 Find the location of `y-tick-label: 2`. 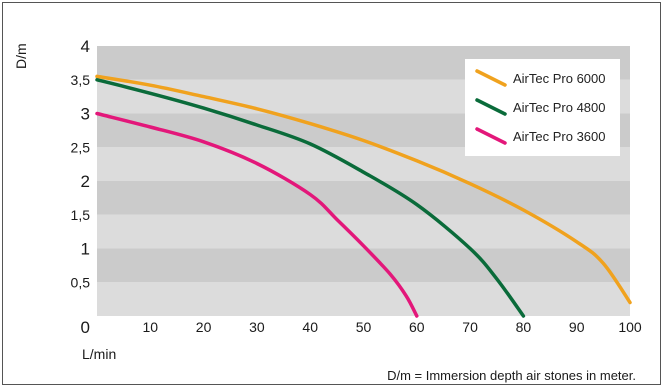

y-tick-label: 2 is located at coordinates (85, 181).